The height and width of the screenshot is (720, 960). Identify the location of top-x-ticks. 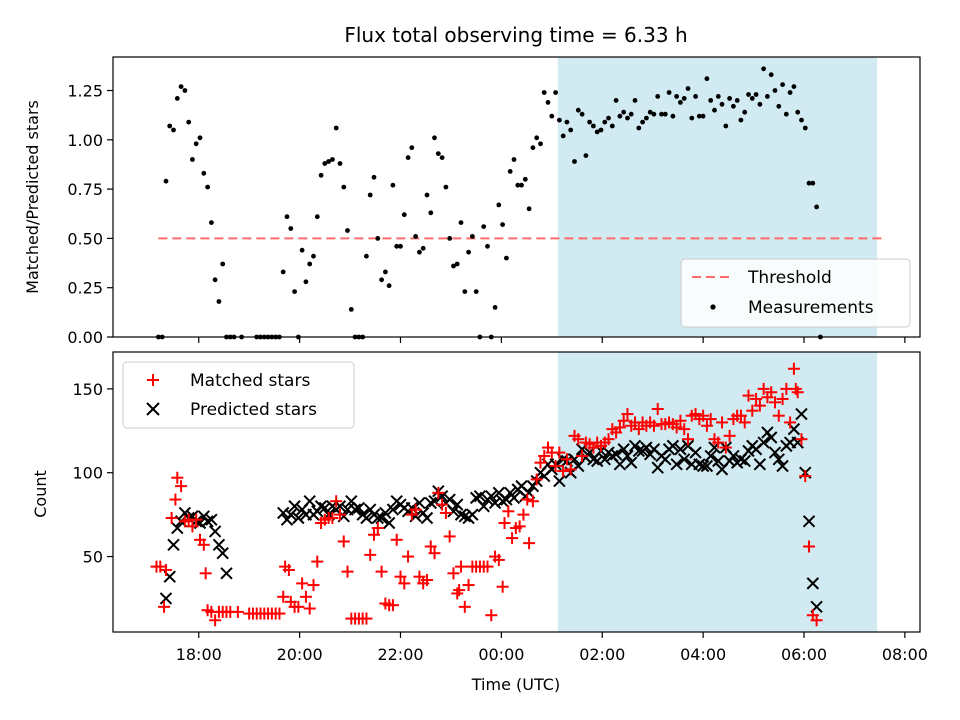
(552, 340).